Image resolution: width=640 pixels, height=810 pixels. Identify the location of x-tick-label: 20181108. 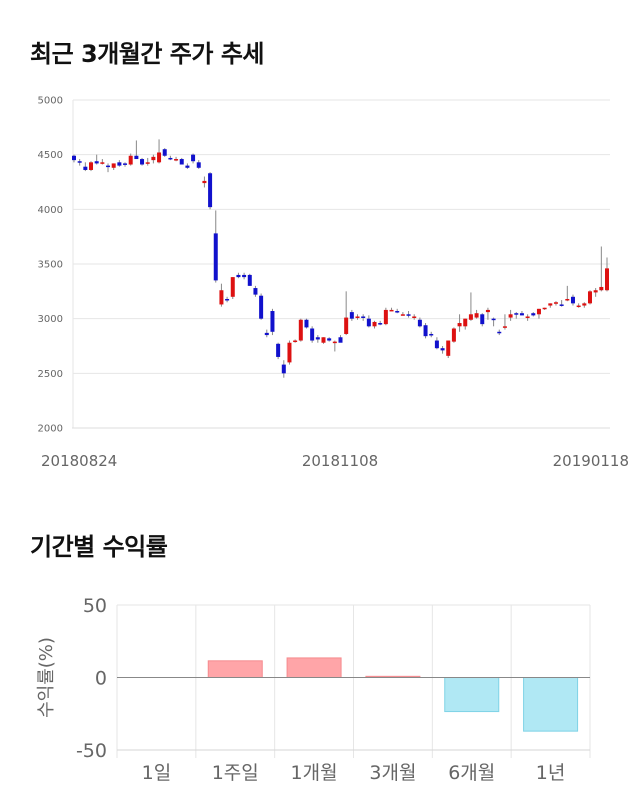
(340, 461).